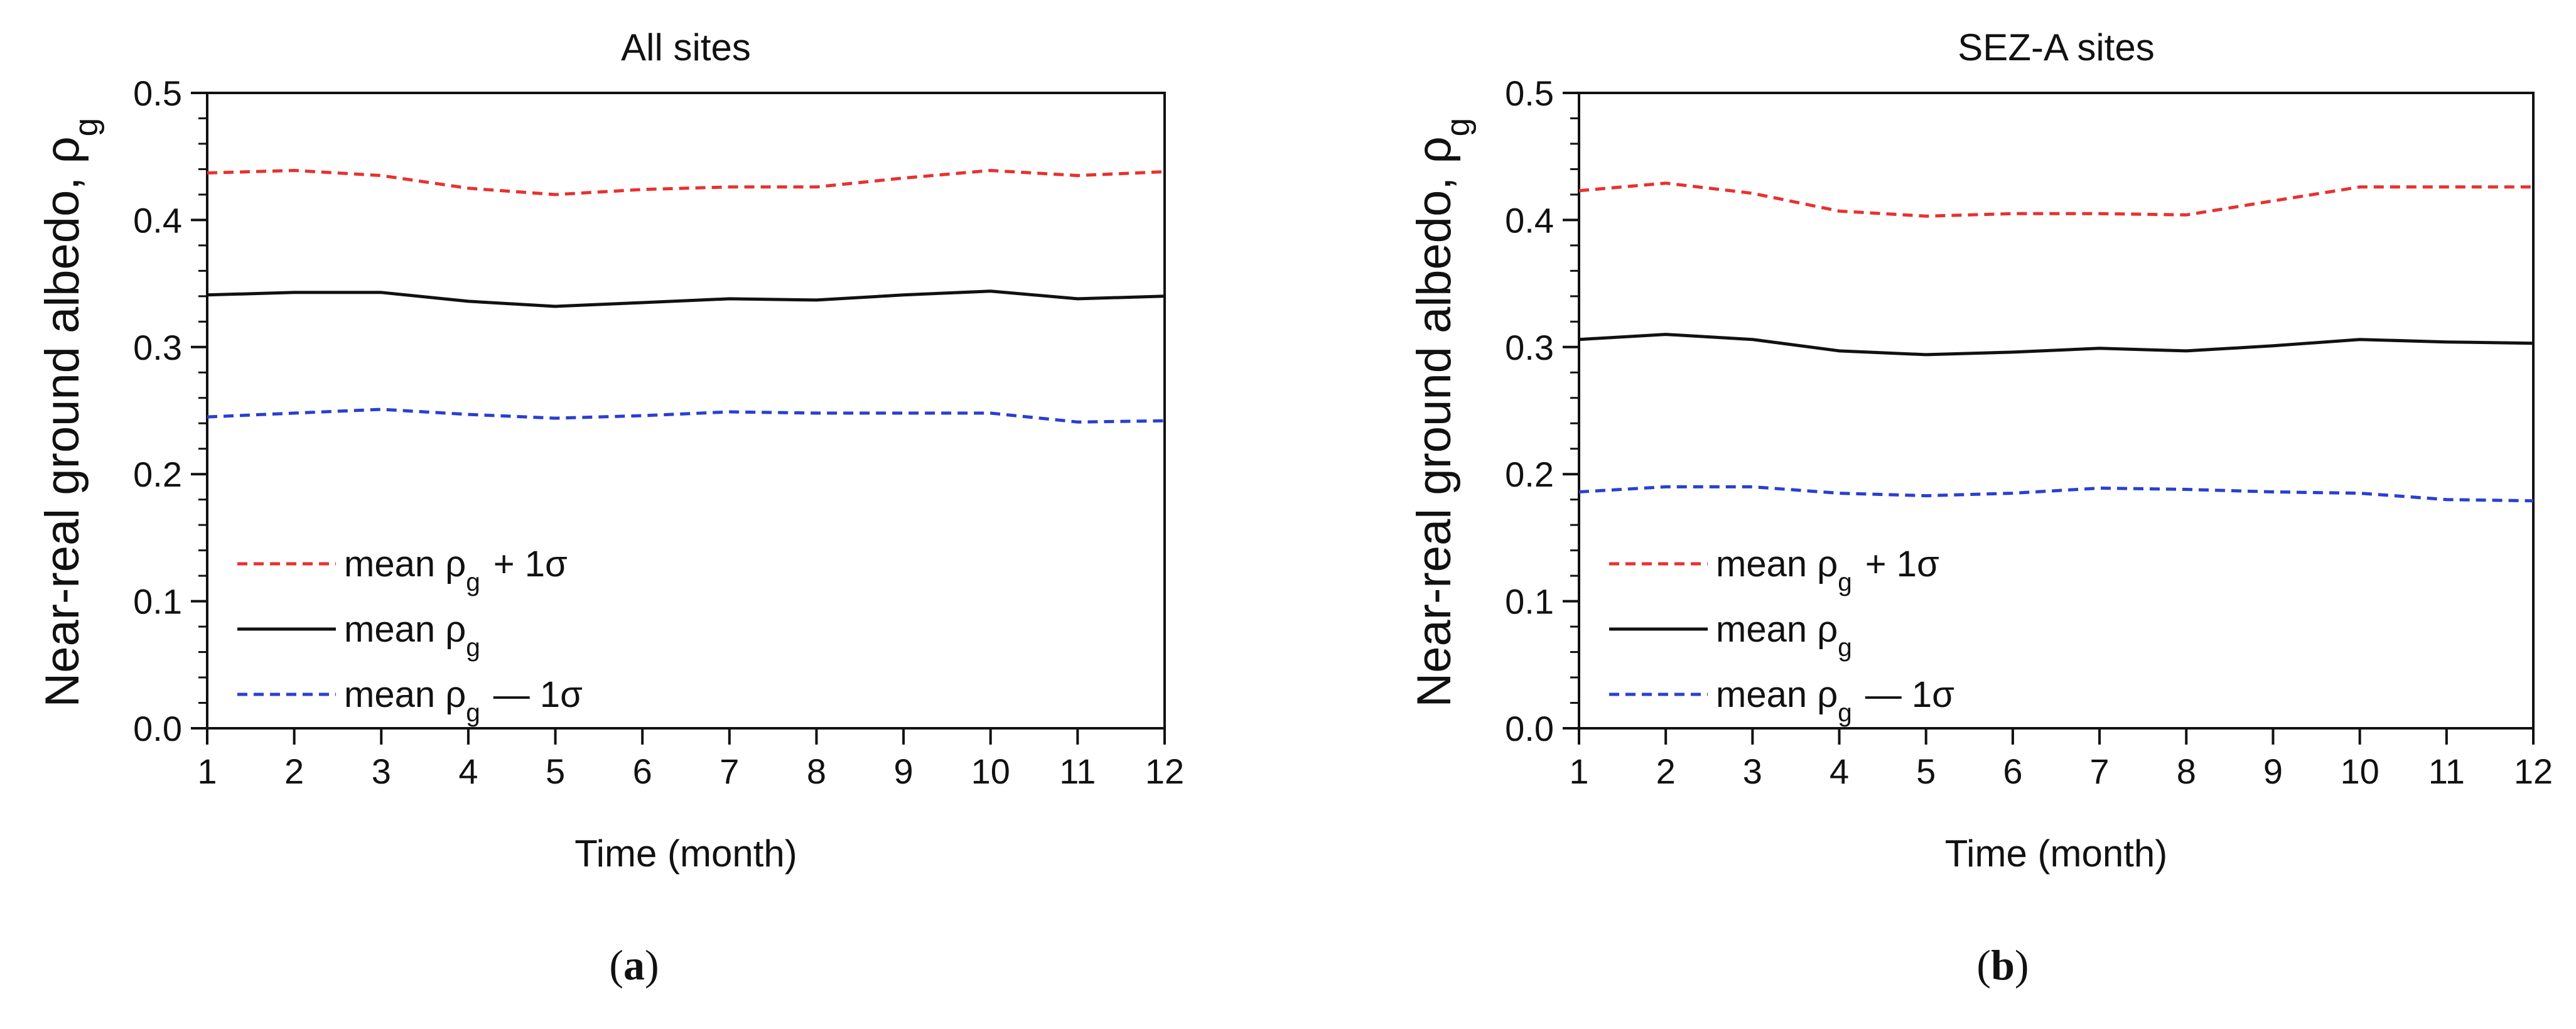 The image size is (2576, 1029). What do you see at coordinates (2002, 965) in the screenshot?
I see `panel-caption: (b)` at bounding box center [2002, 965].